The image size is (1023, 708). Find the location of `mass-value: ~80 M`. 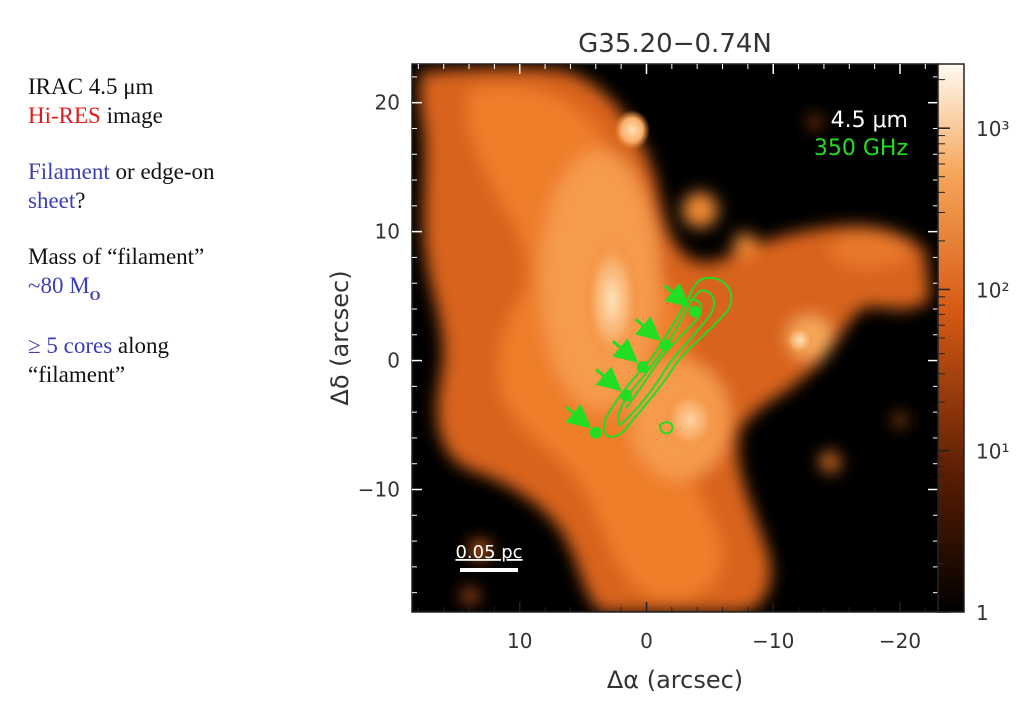

mass-value: ~80 M is located at coordinates (59, 285).